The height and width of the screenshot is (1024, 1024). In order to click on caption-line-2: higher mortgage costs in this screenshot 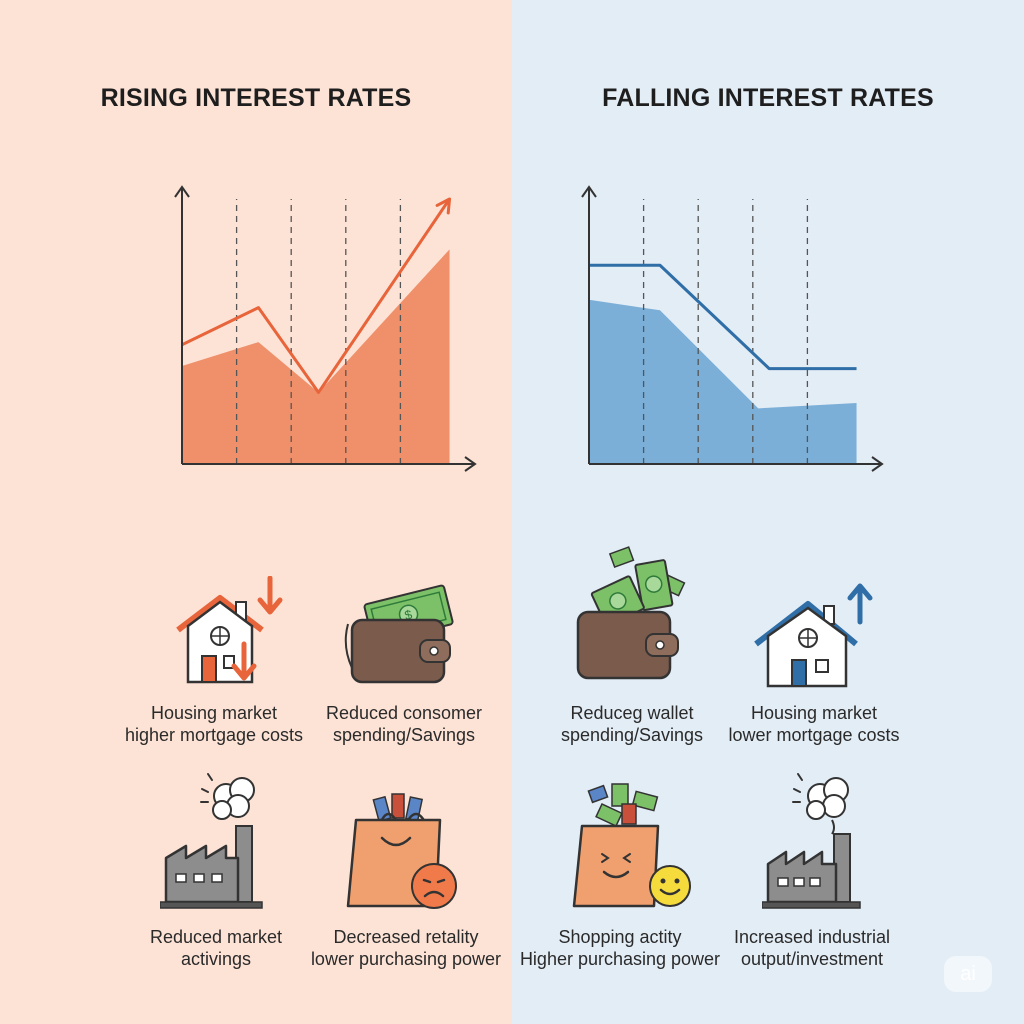, I will do `click(214, 735)`.